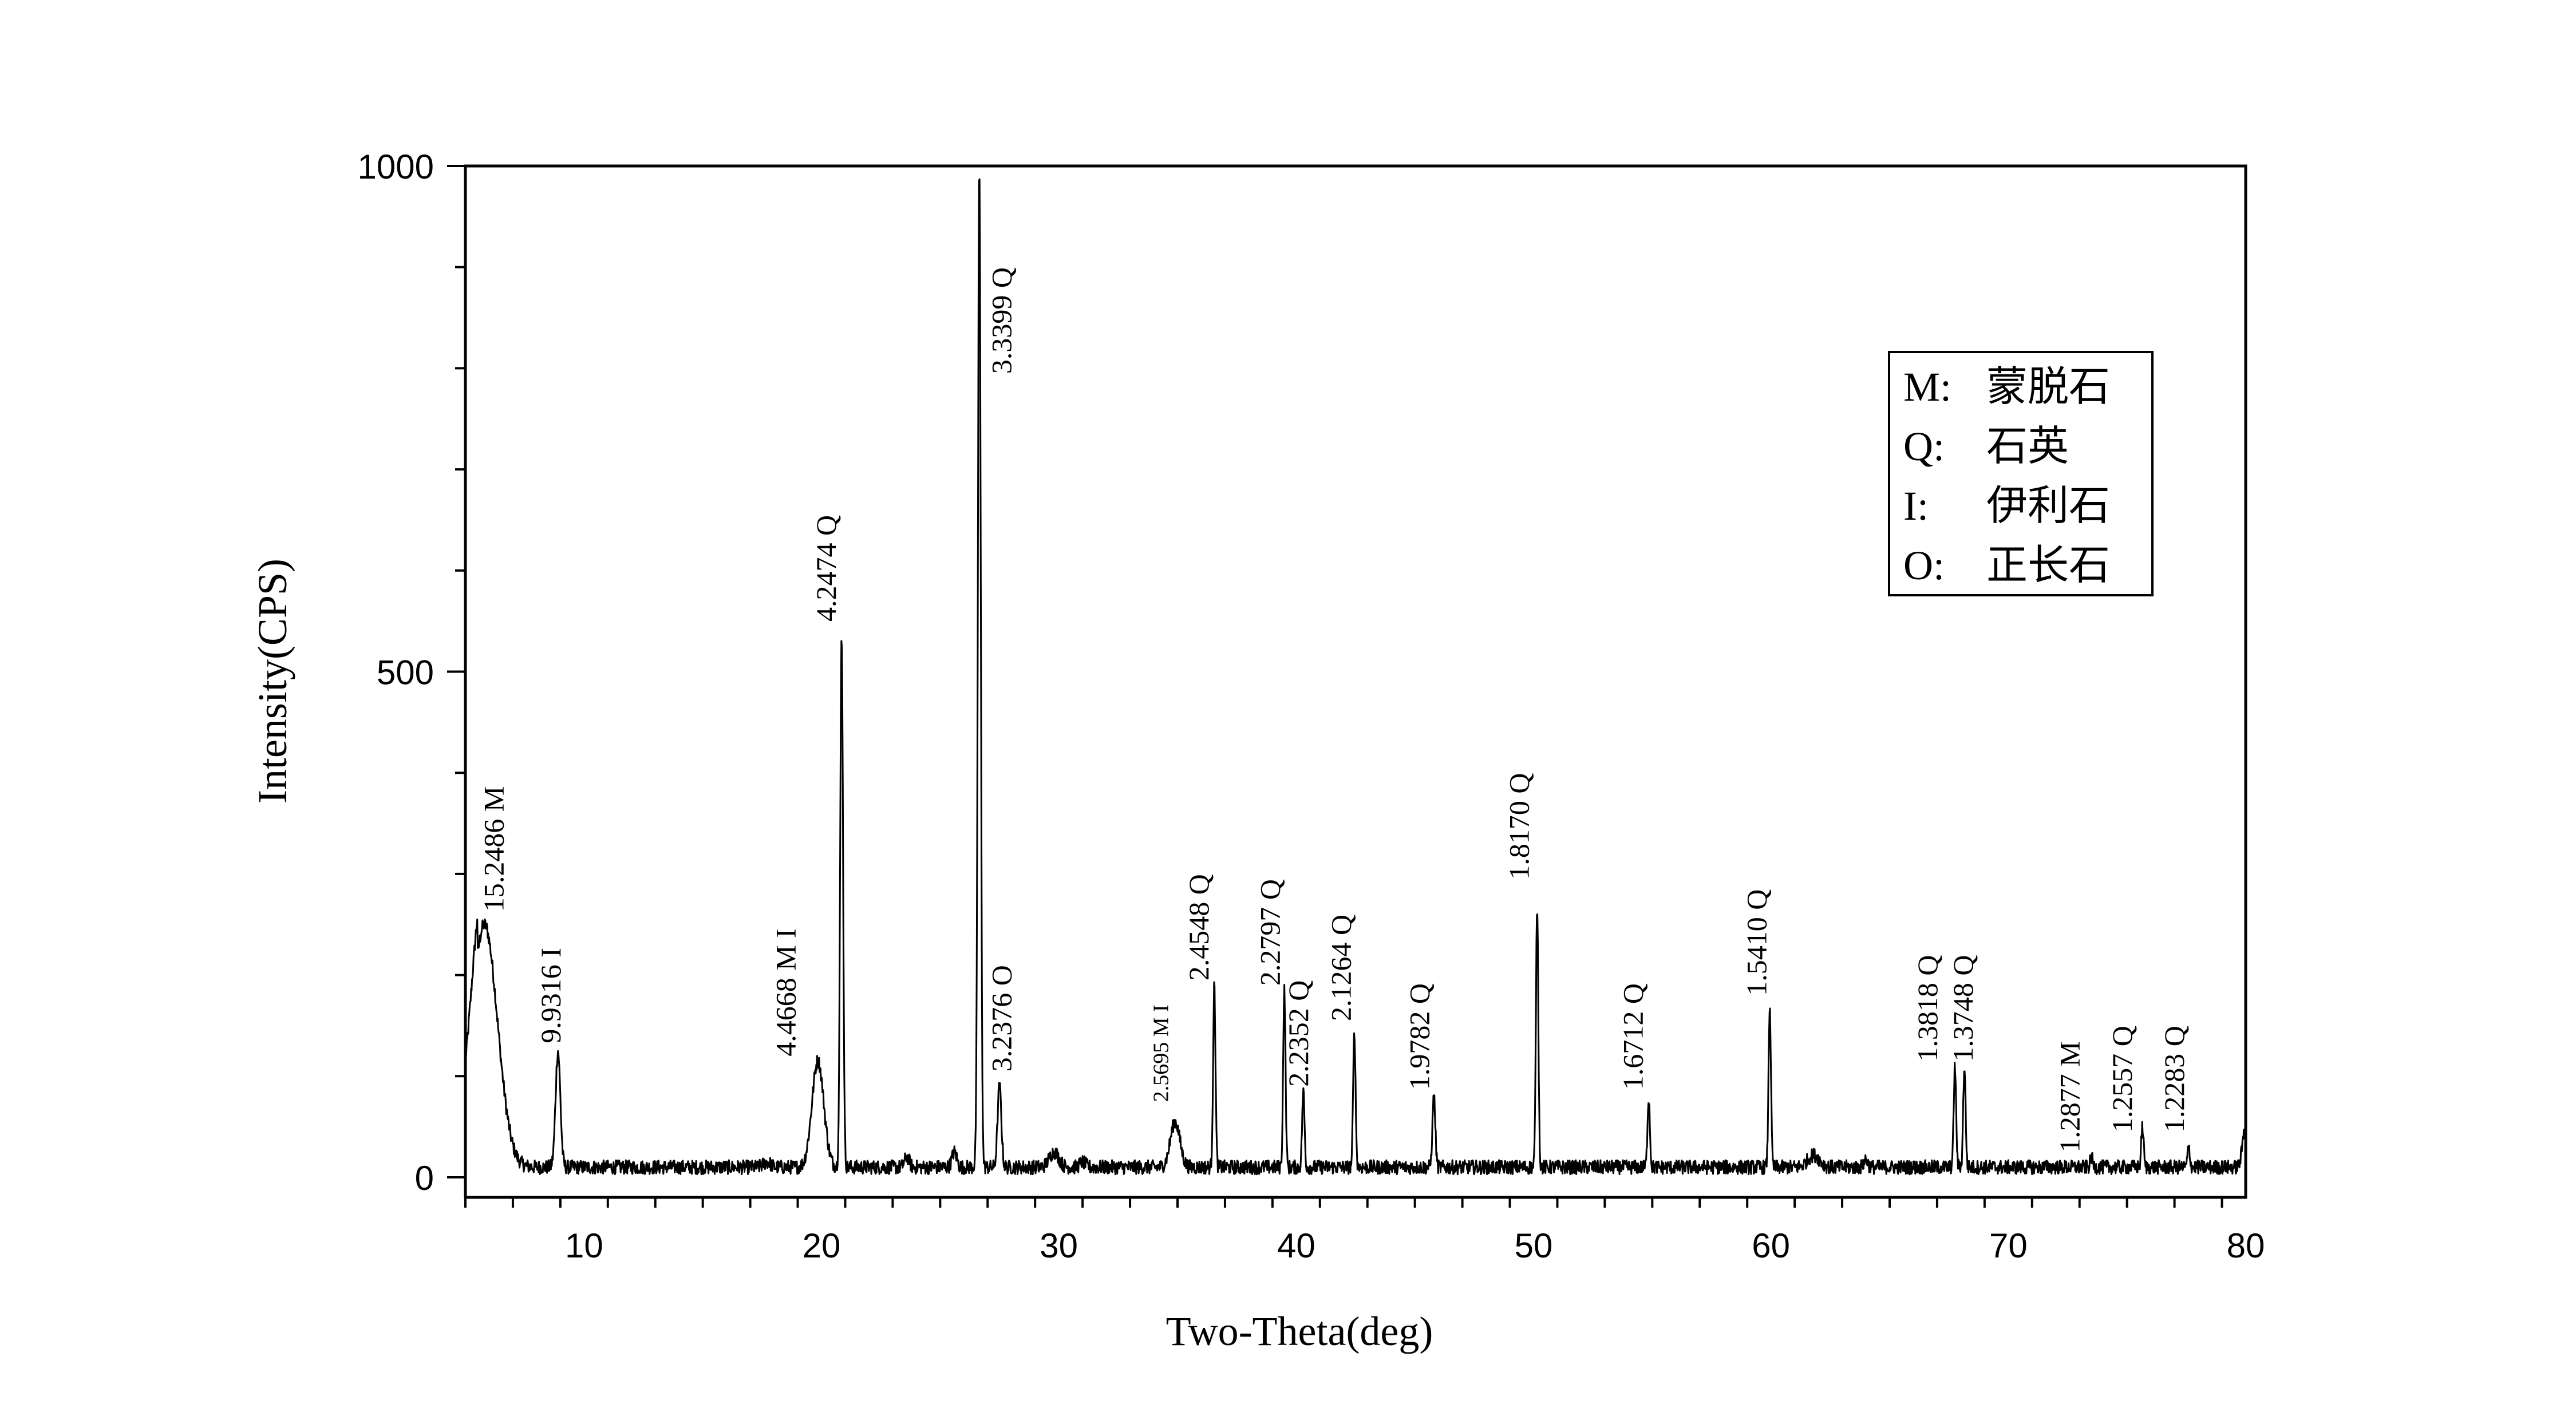  What do you see at coordinates (826, 568) in the screenshot?
I see `peak-label: 4.2474 Q` at bounding box center [826, 568].